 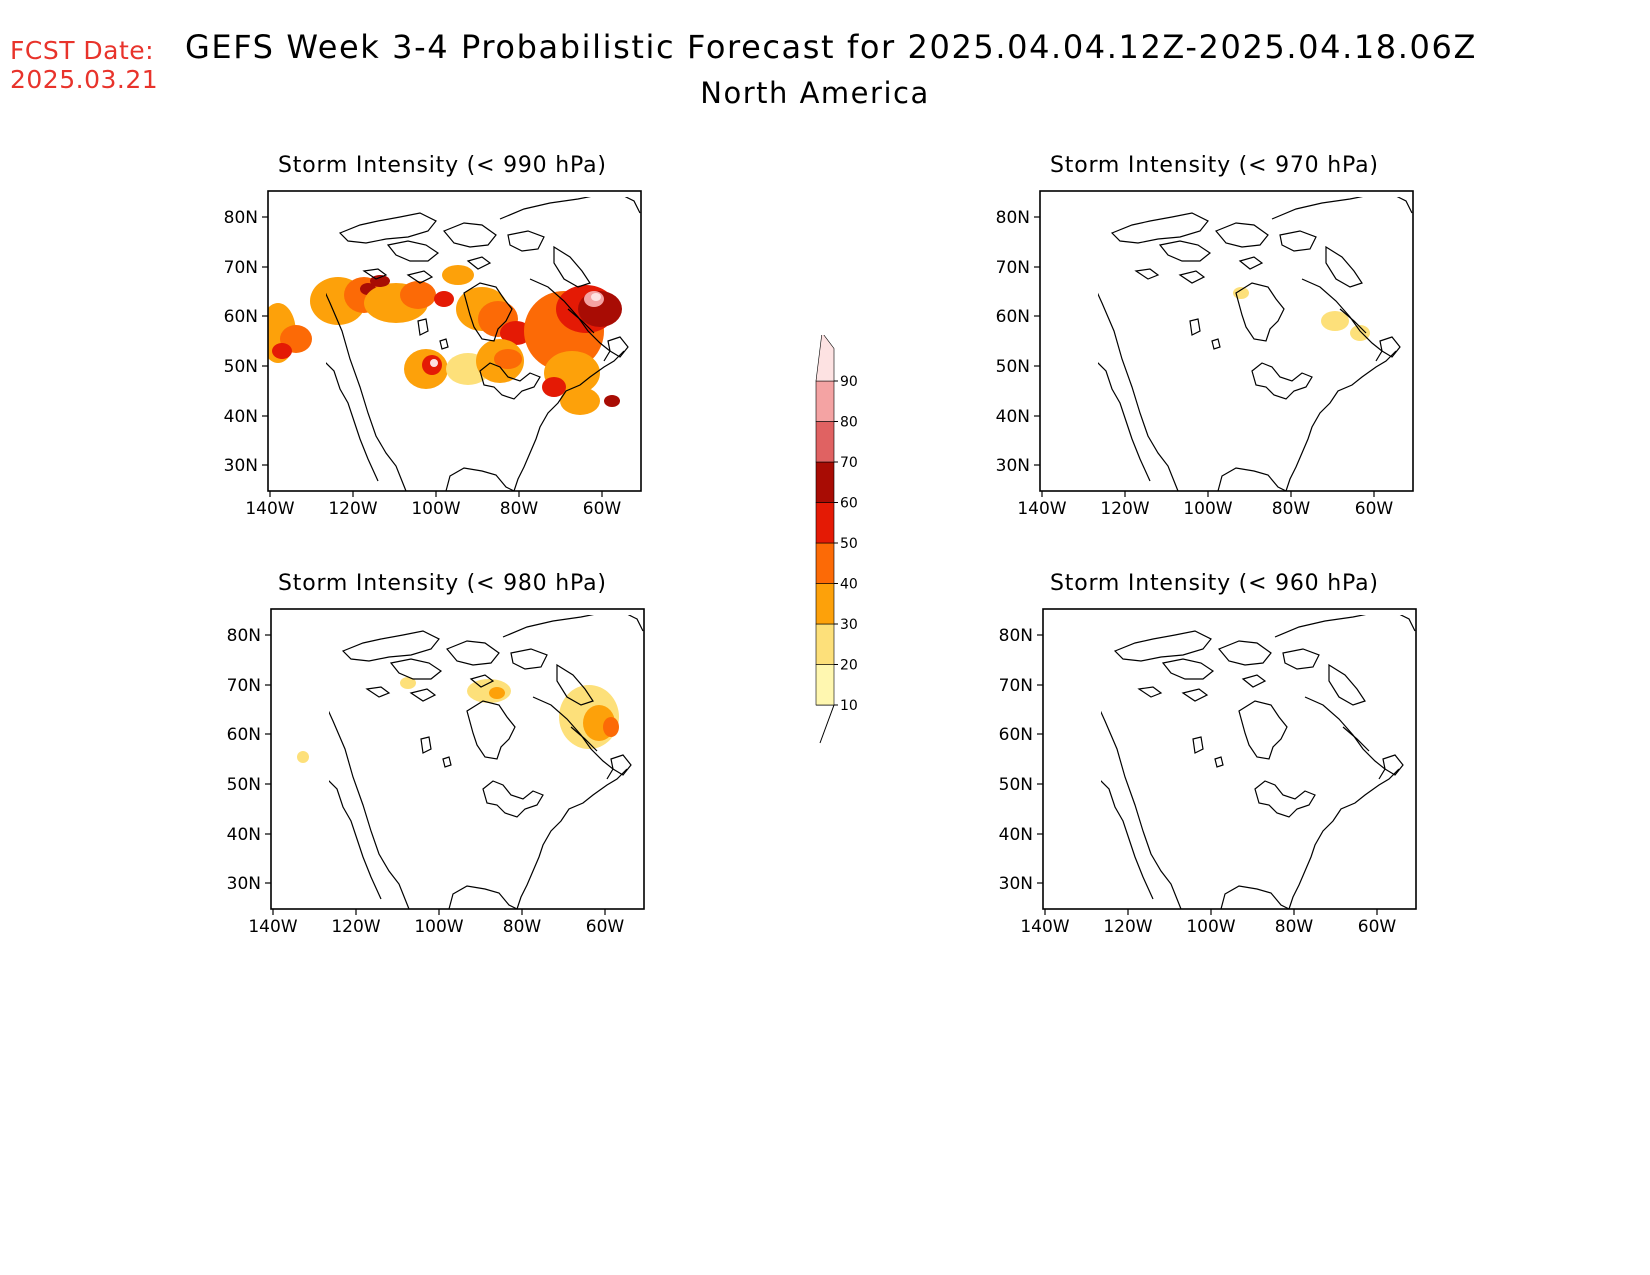 What do you see at coordinates (849, 463) in the screenshot?
I see `colorbar-label: 70` at bounding box center [849, 463].